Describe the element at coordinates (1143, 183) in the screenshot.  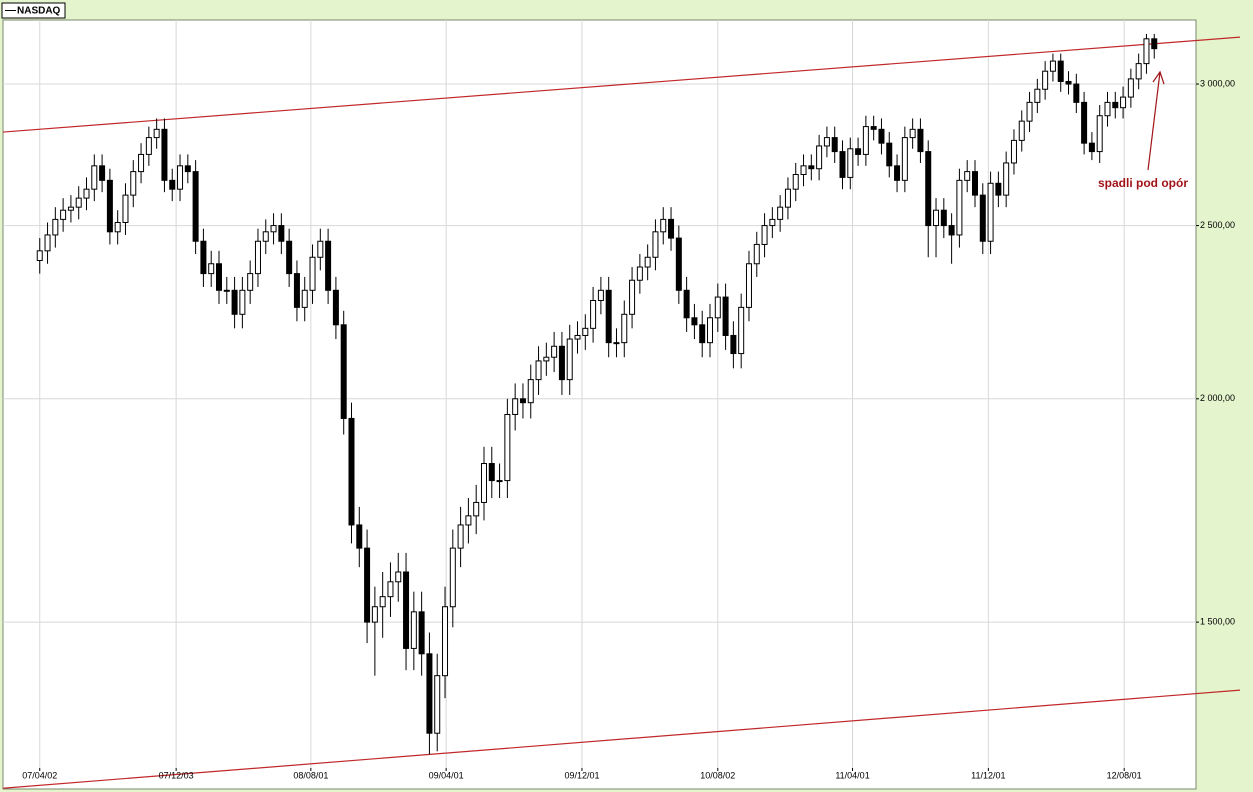
I see `annotation-text: spadli pod opór` at that location.